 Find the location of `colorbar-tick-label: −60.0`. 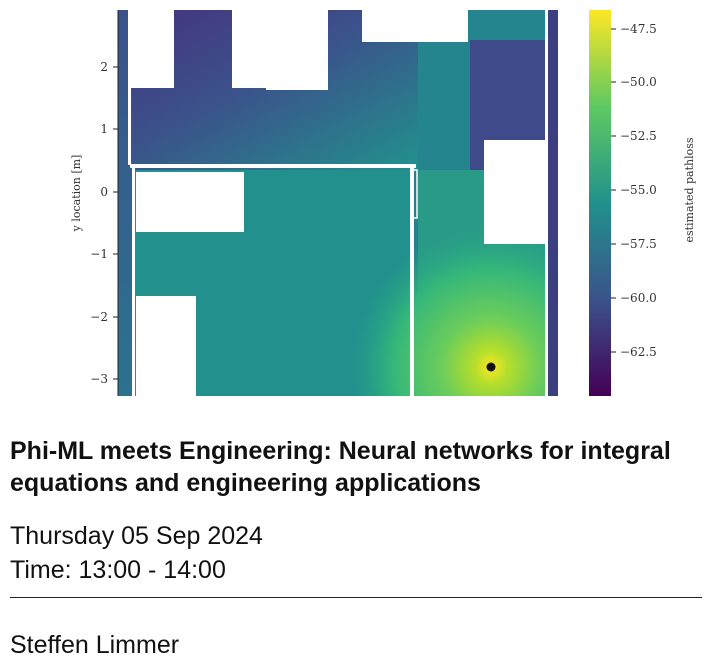

colorbar-tick-label: −60.0 is located at coordinates (638, 298).